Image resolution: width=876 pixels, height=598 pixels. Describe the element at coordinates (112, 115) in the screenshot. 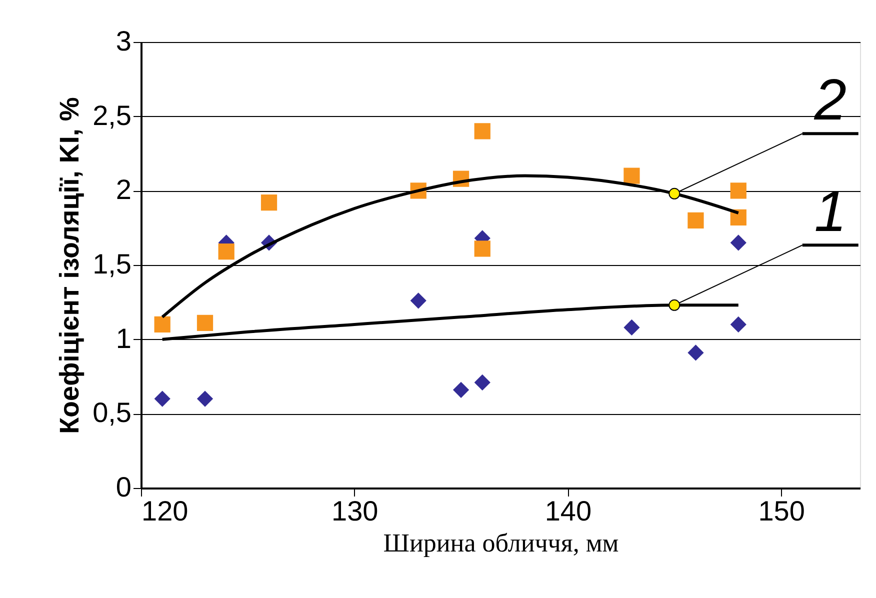

I see `y-tick-label: 2,5` at that location.